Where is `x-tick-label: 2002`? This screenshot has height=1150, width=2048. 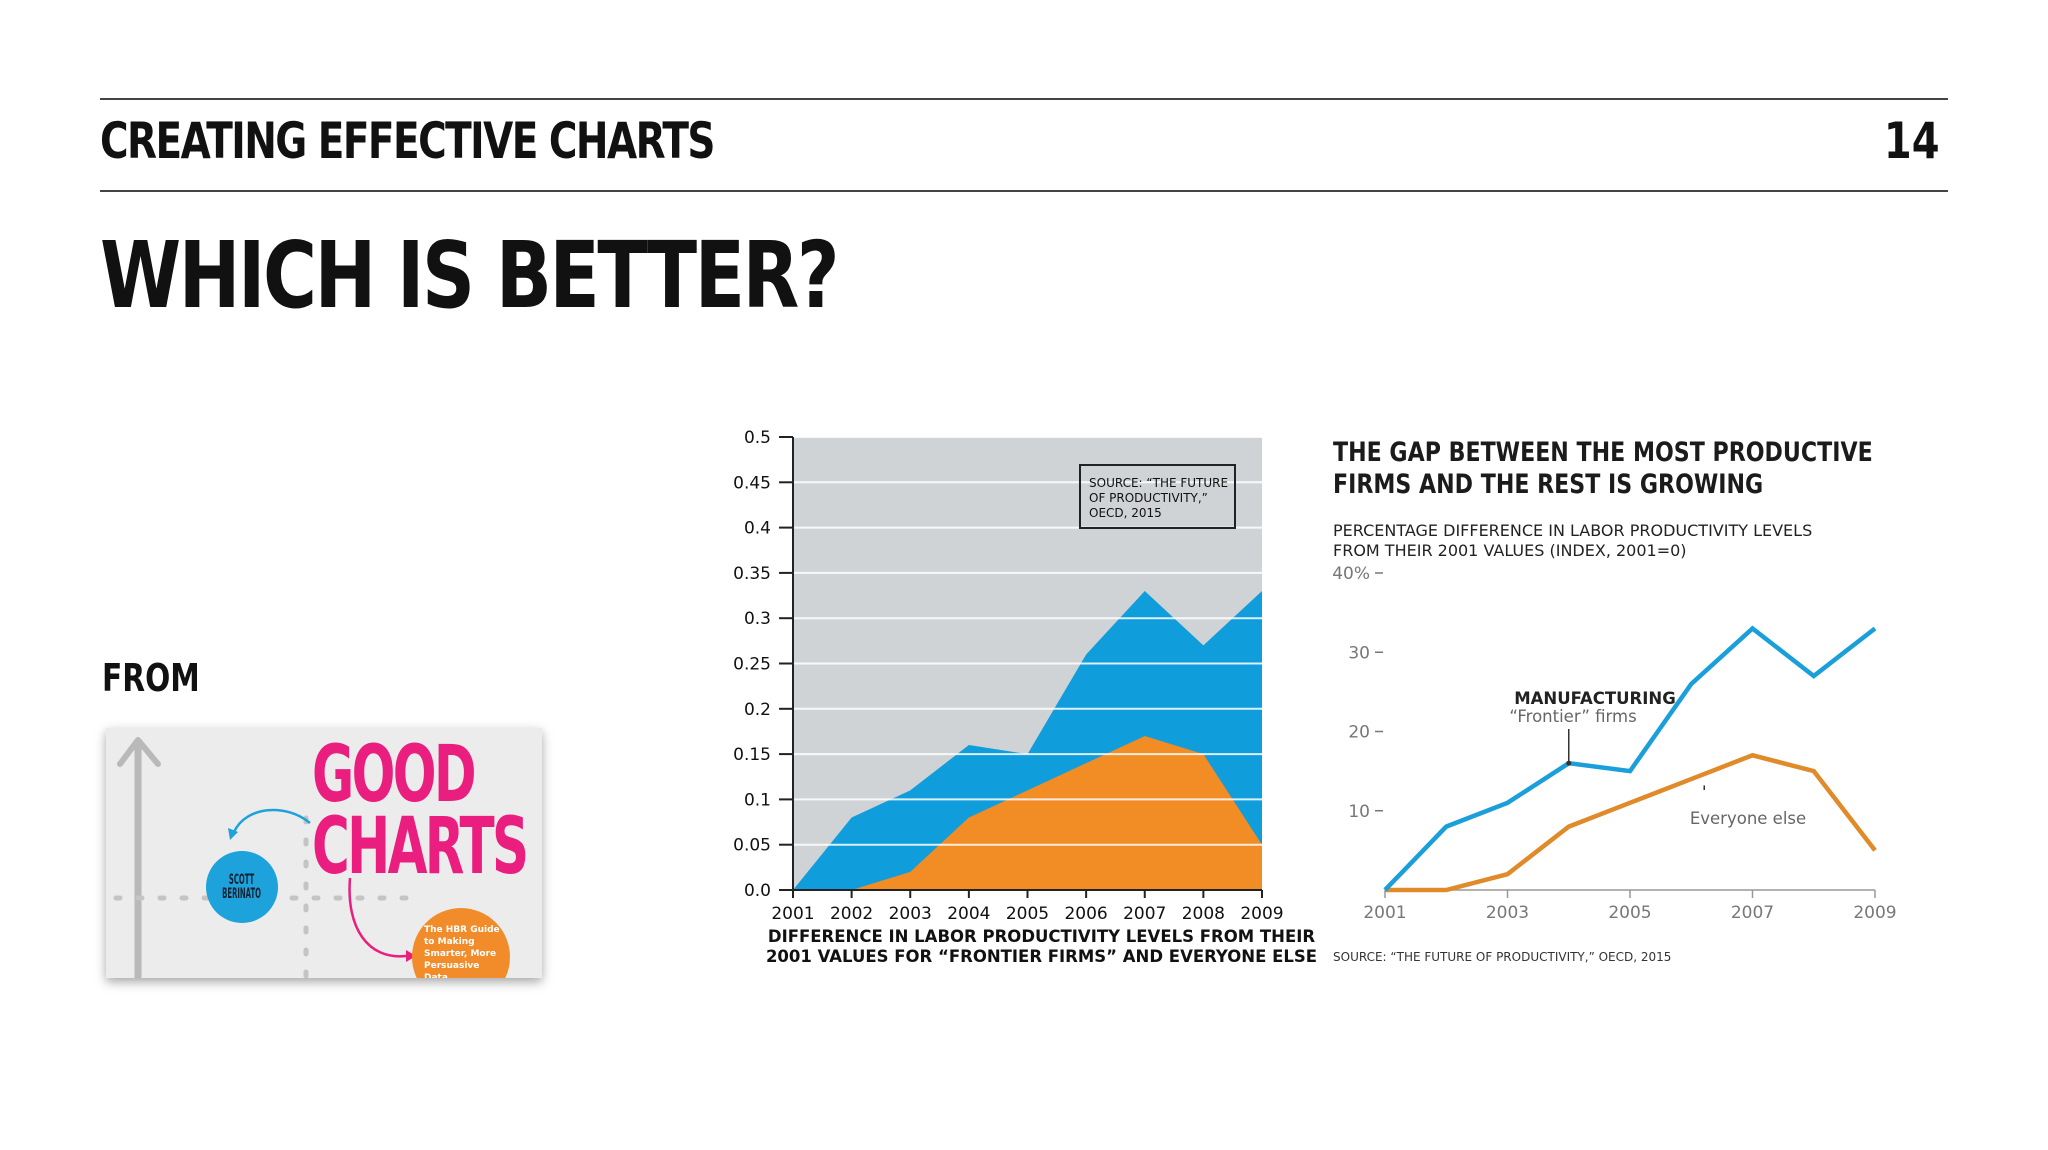 x-tick-label: 2002 is located at coordinates (851, 914).